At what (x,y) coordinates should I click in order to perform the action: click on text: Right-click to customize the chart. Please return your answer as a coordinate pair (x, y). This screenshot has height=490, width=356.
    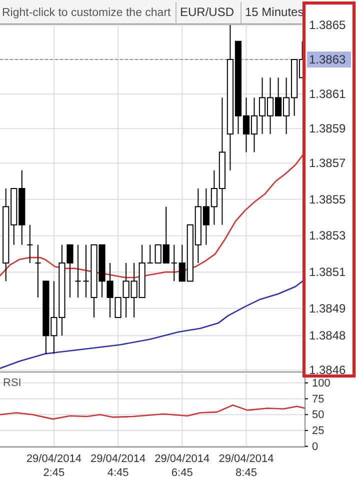
    Looking at the image, I should click on (87, 13).